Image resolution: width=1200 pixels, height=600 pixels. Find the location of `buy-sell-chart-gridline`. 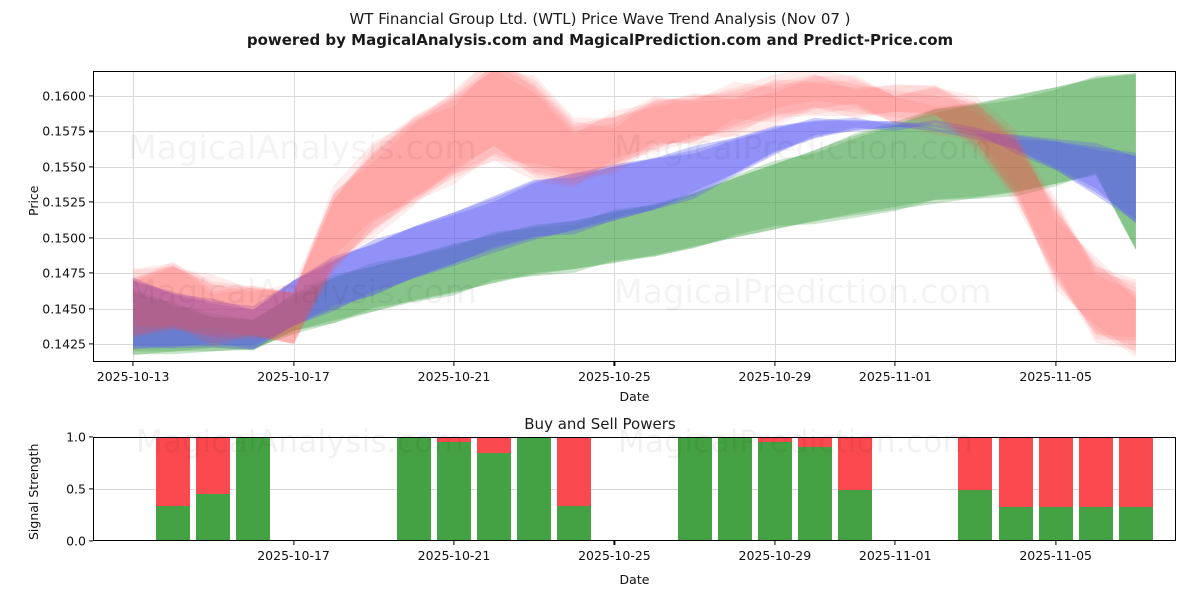

buy-sell-chart-gridline is located at coordinates (634, 489).